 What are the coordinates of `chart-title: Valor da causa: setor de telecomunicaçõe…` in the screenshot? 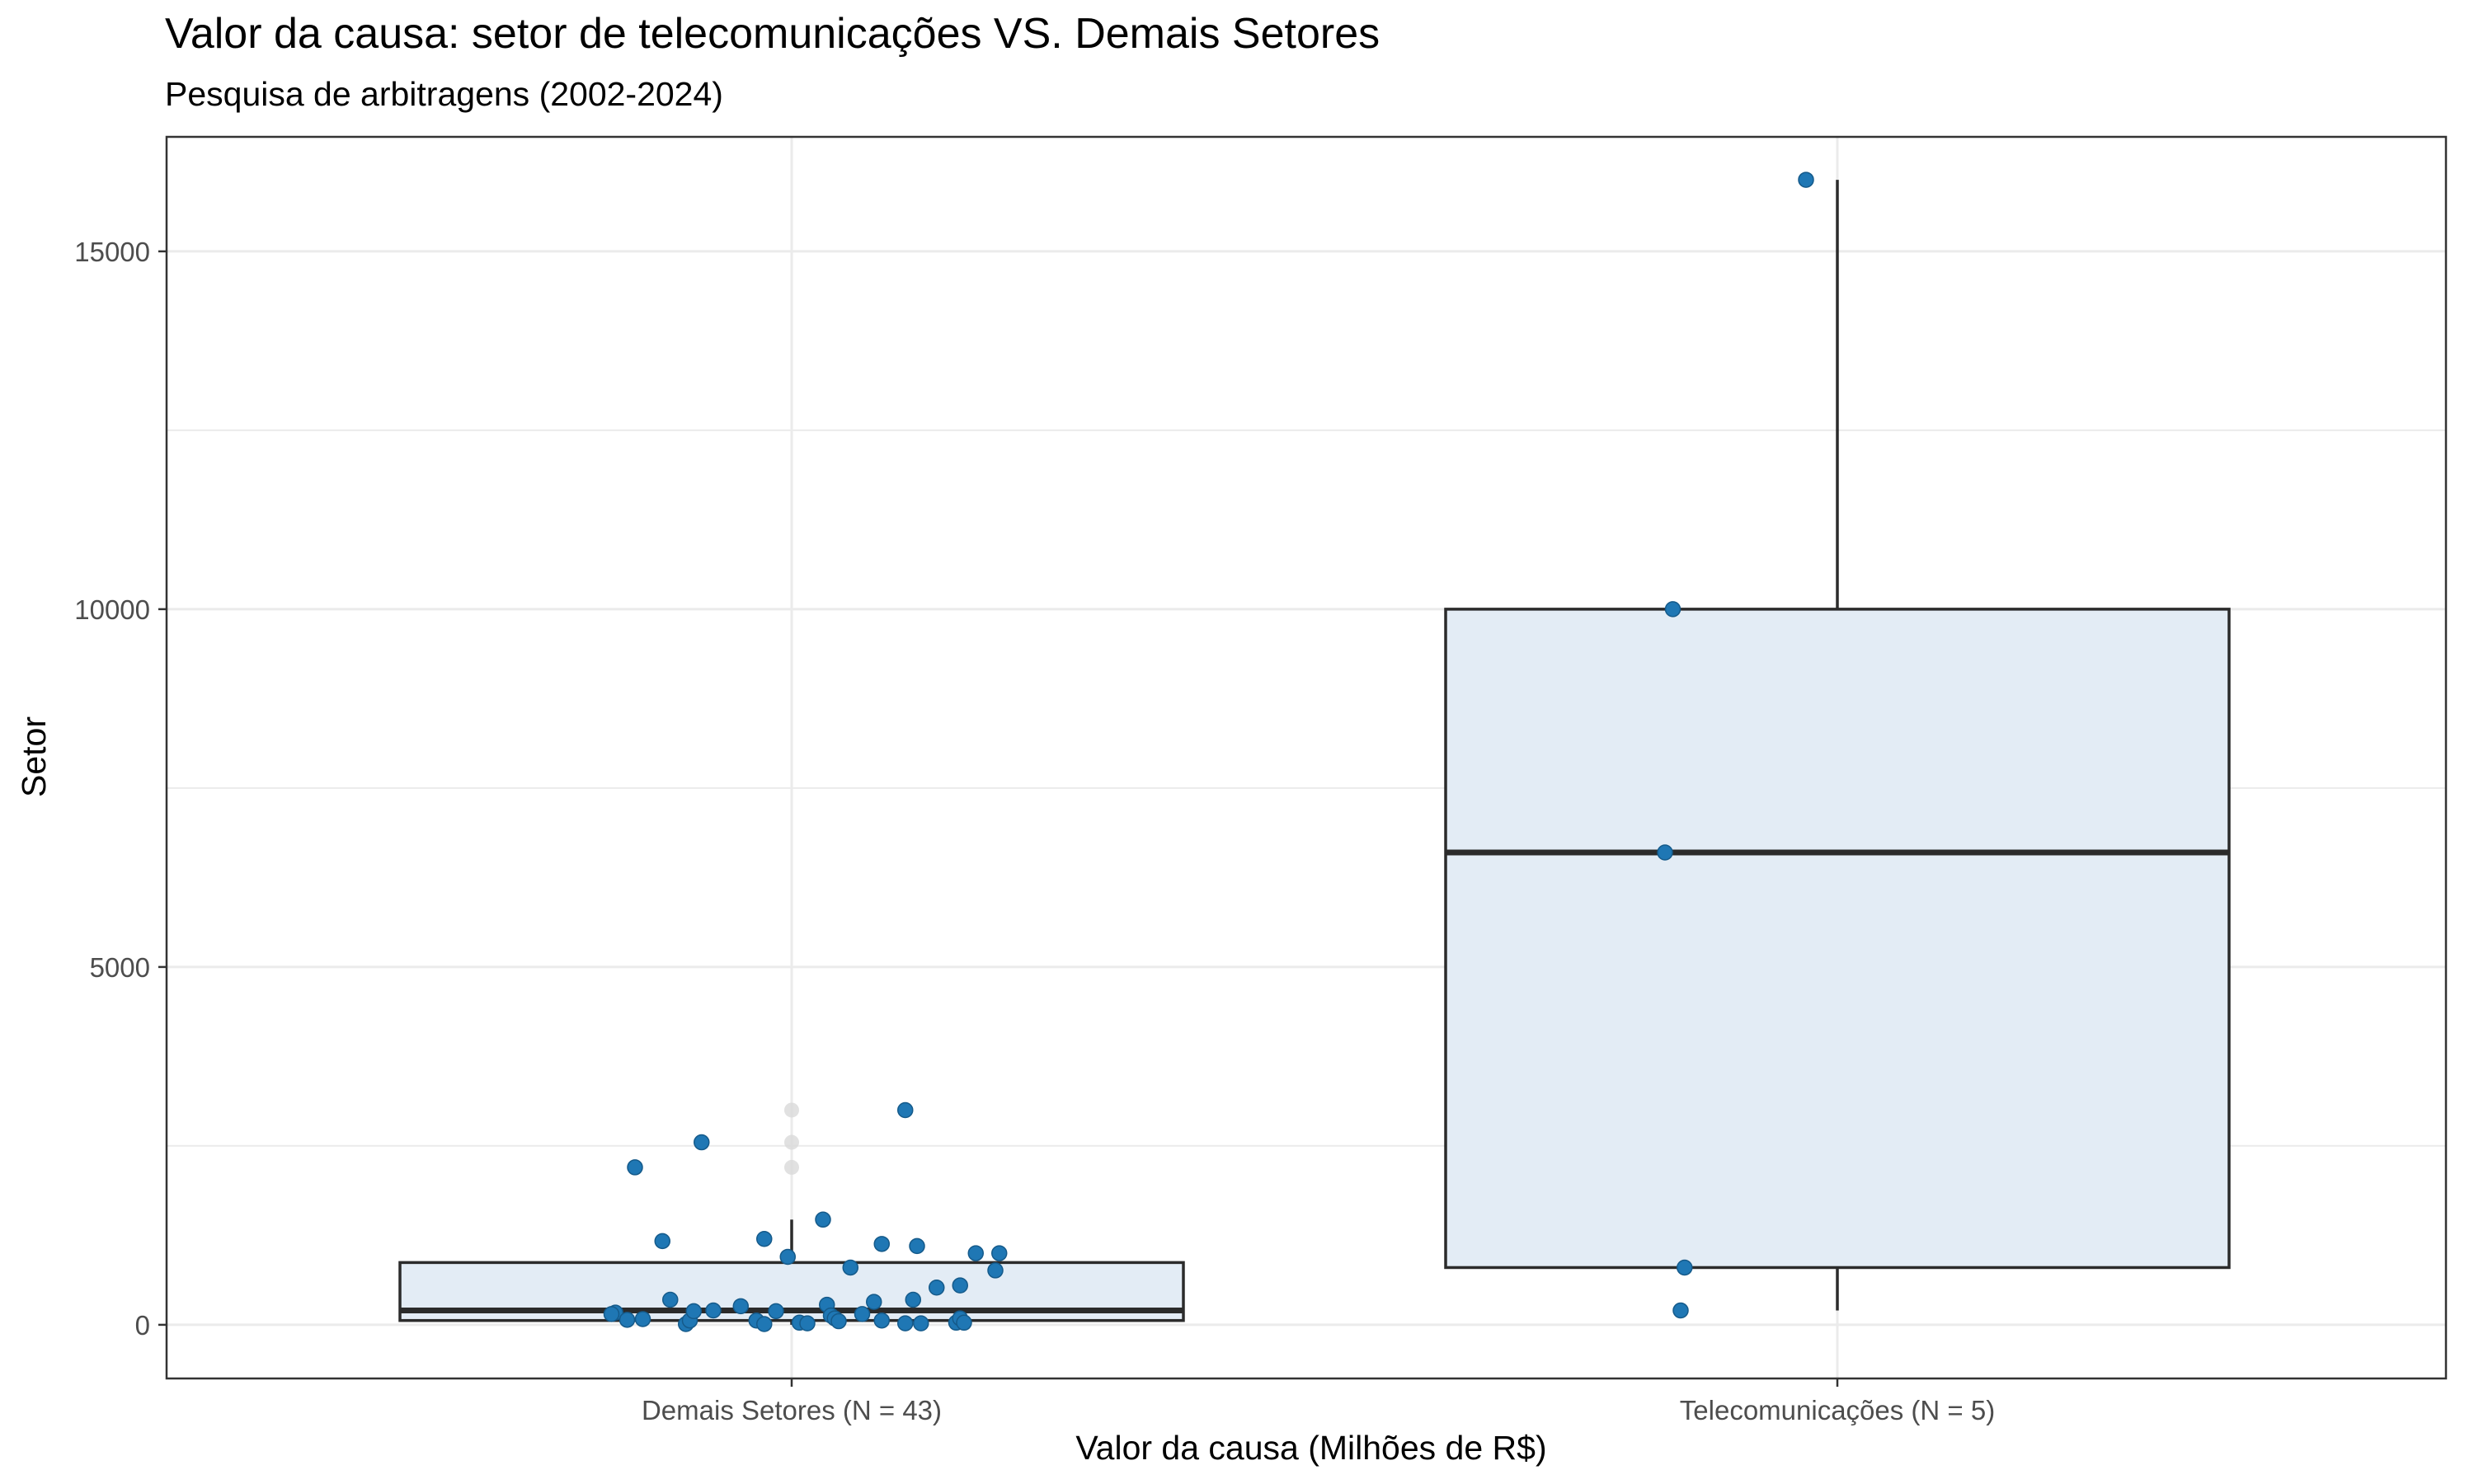 It's located at (772, 34).